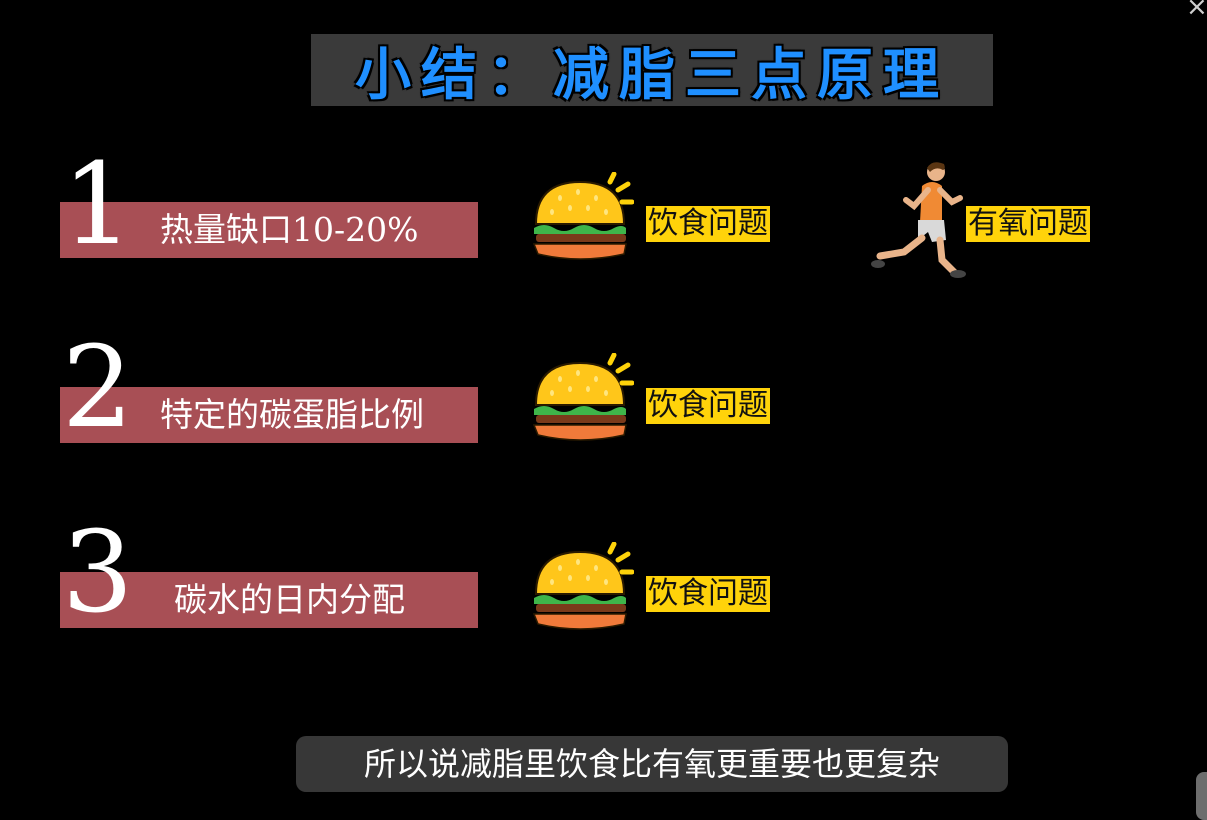 The height and width of the screenshot is (820, 1207). I want to click on row-2-bar, so click(269, 415).